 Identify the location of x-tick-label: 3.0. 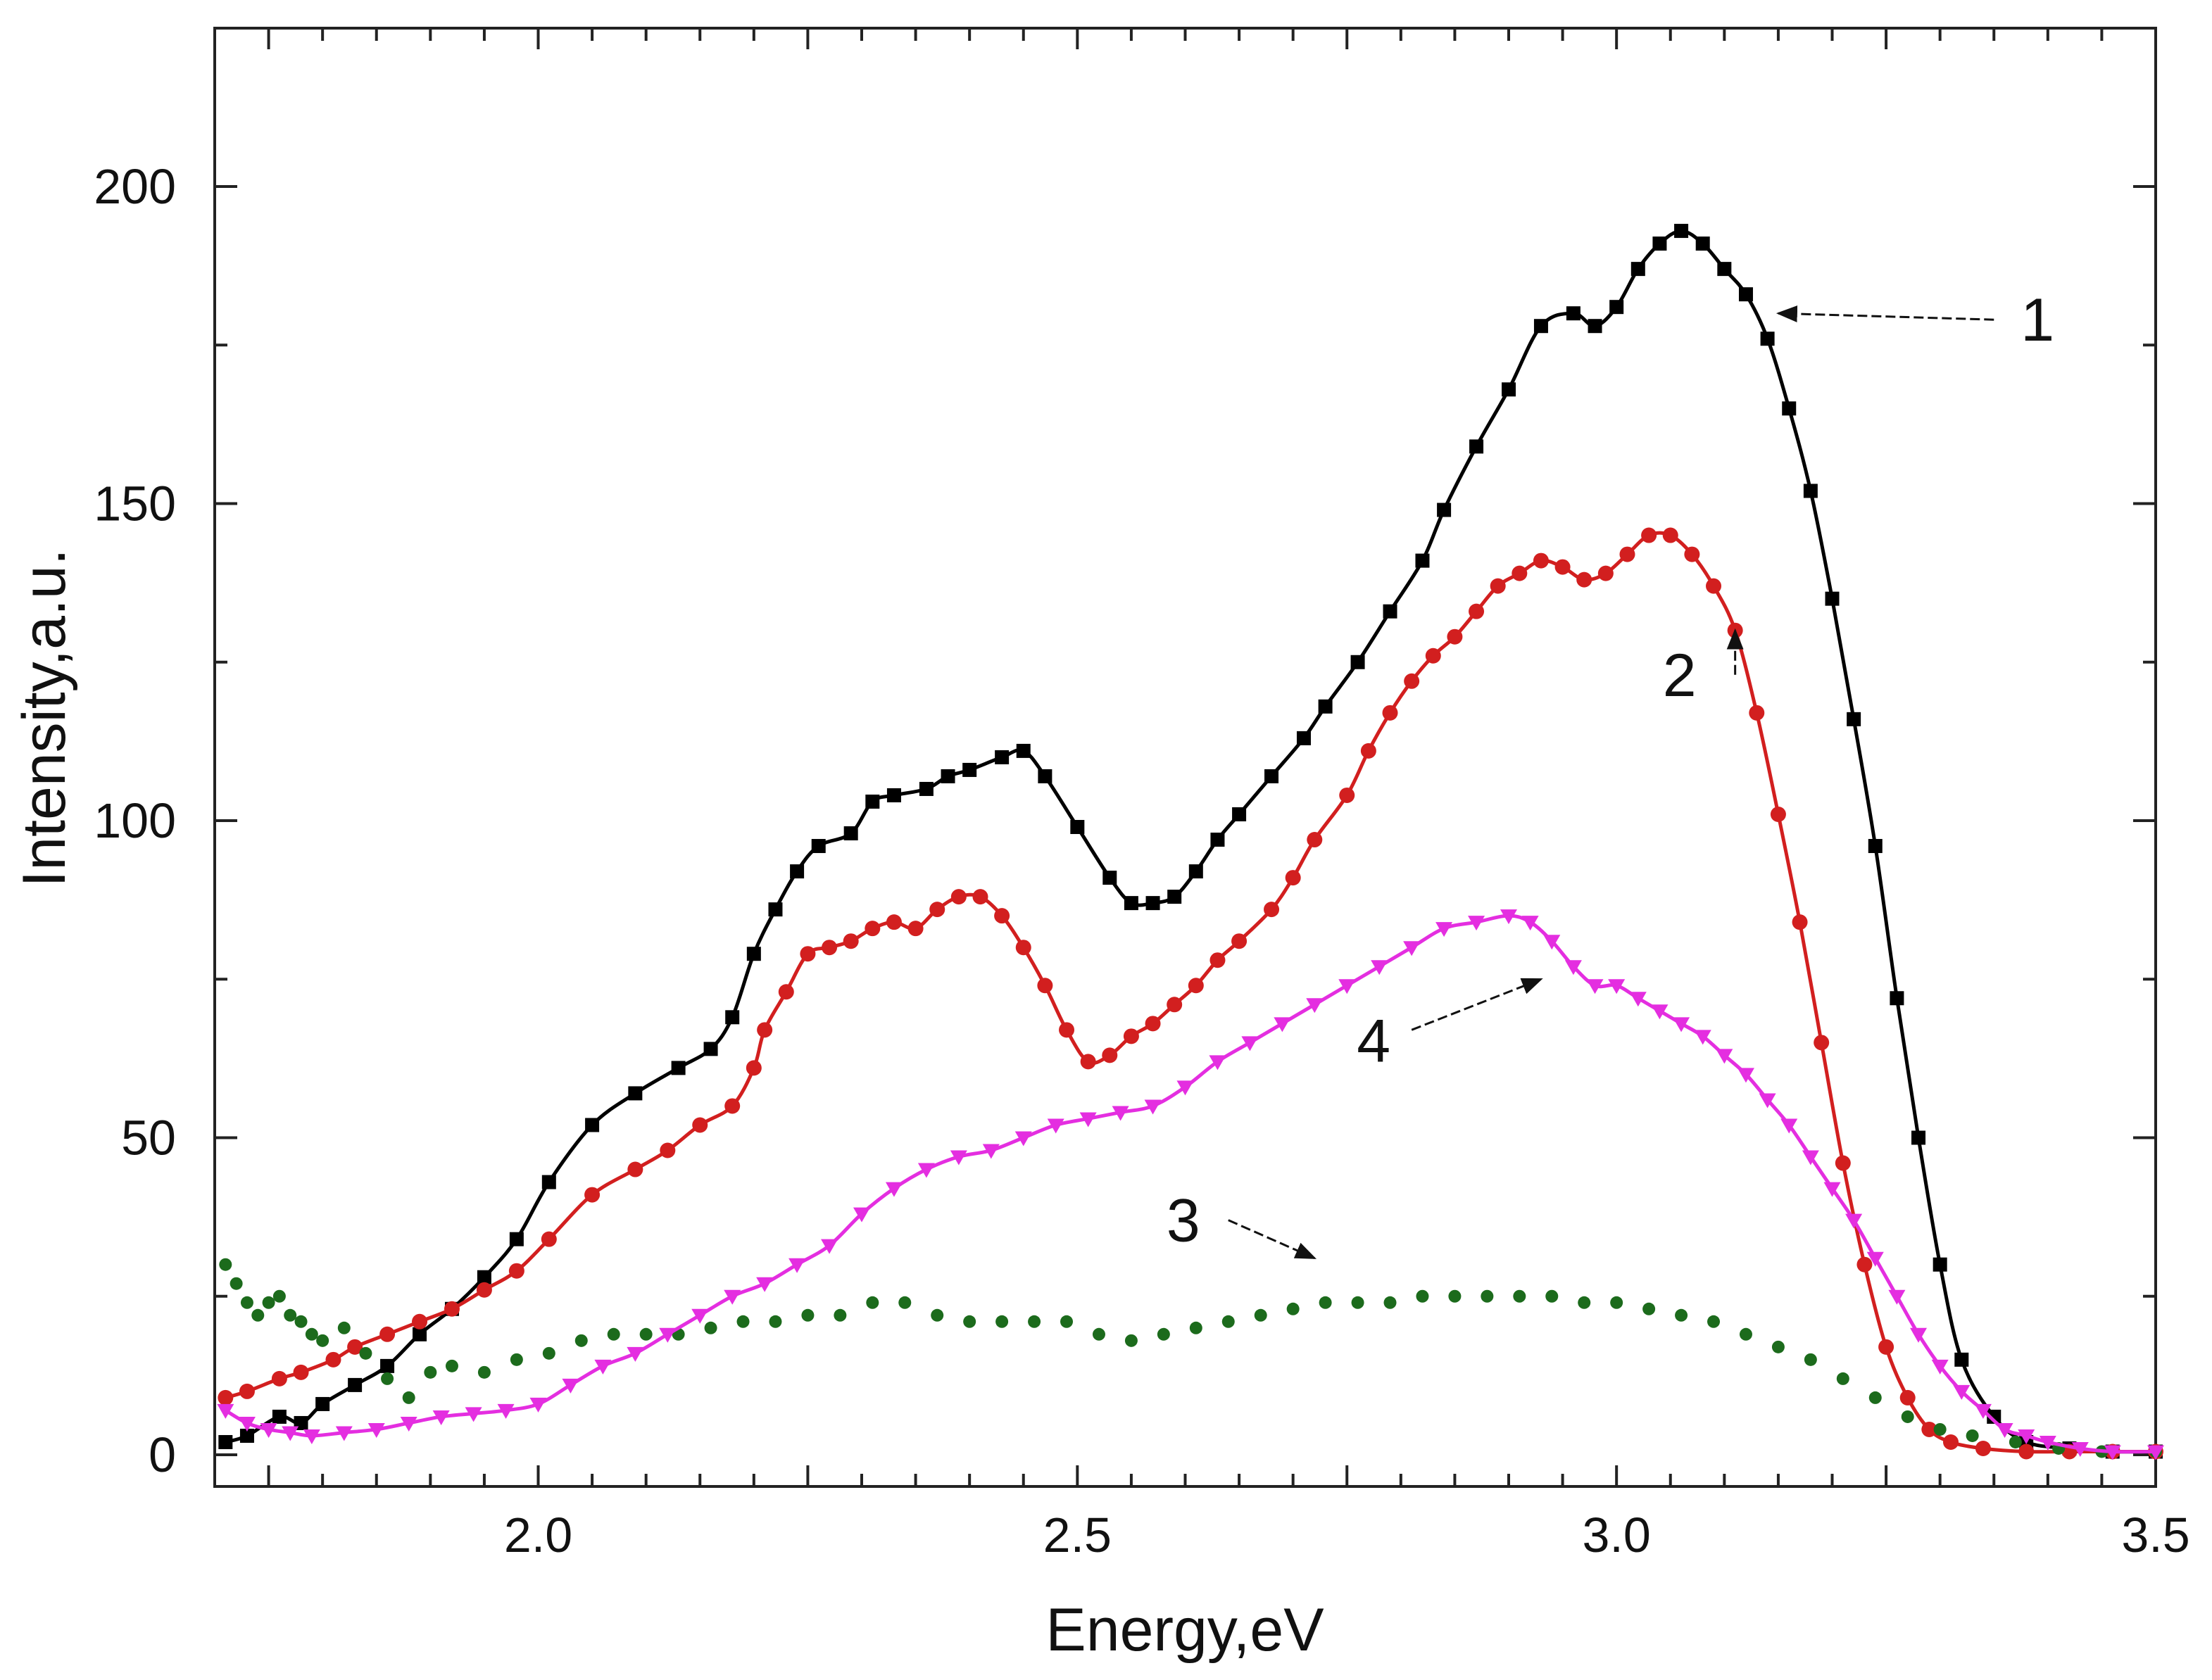
(1617, 1535).